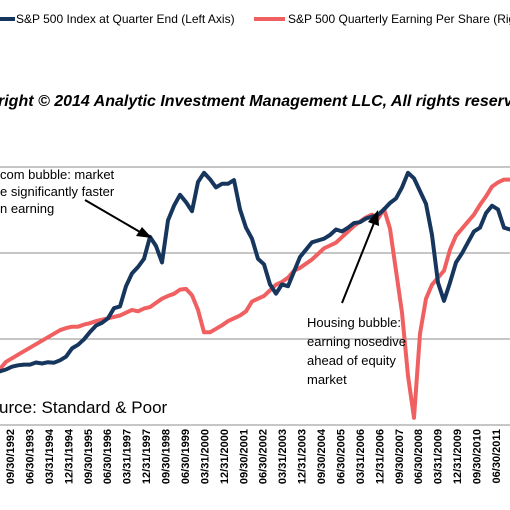 Image resolution: width=510 pixels, height=510 pixels. Describe the element at coordinates (186, 456) in the screenshot. I see `x-tick-label: 06/30/1999` at that location.